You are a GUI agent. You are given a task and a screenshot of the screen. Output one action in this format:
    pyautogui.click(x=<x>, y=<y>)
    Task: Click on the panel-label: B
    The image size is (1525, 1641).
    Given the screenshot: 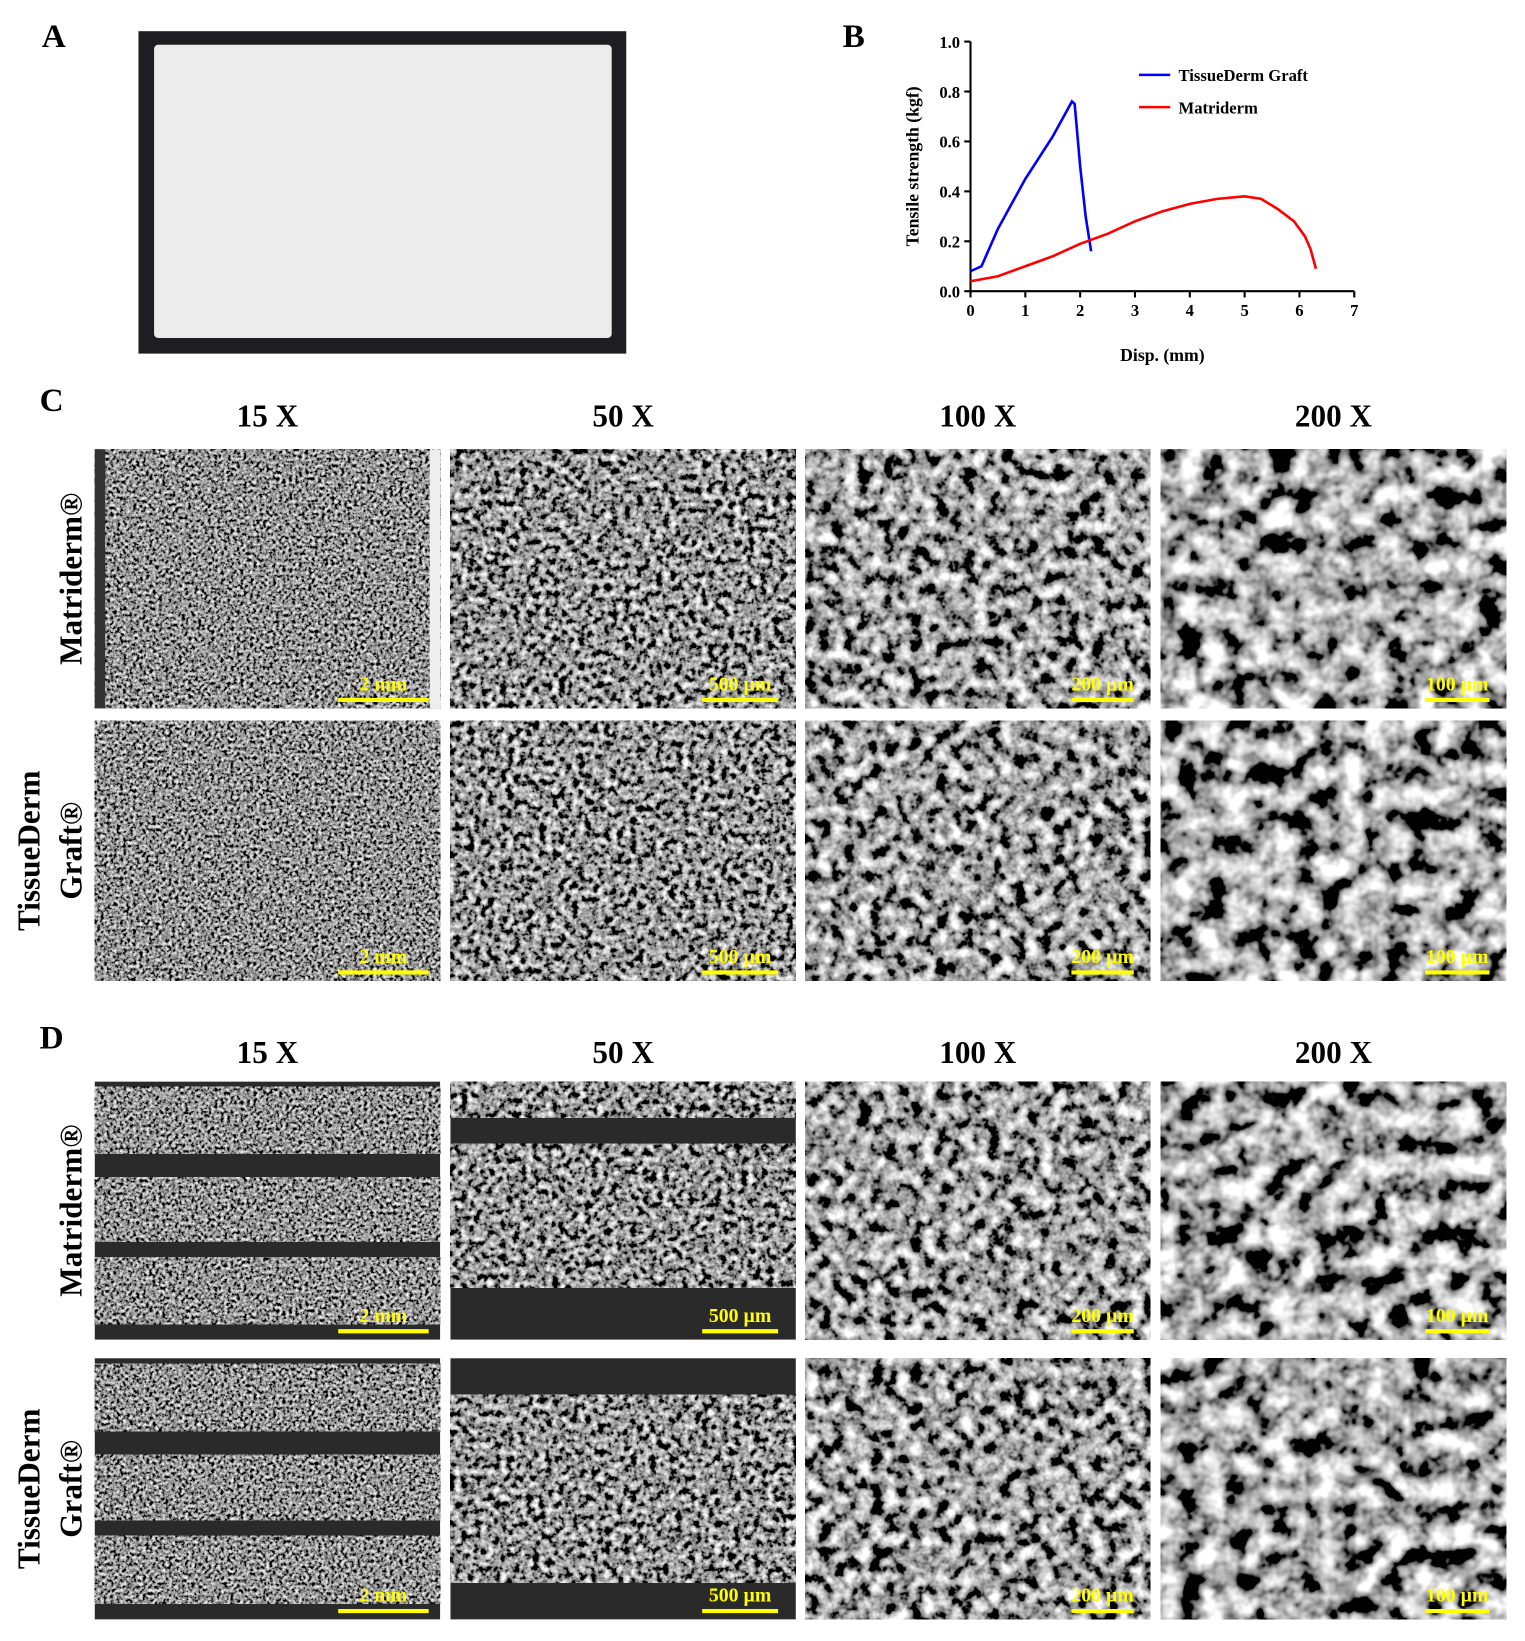 What is the action you would take?
    pyautogui.click(x=854, y=36)
    